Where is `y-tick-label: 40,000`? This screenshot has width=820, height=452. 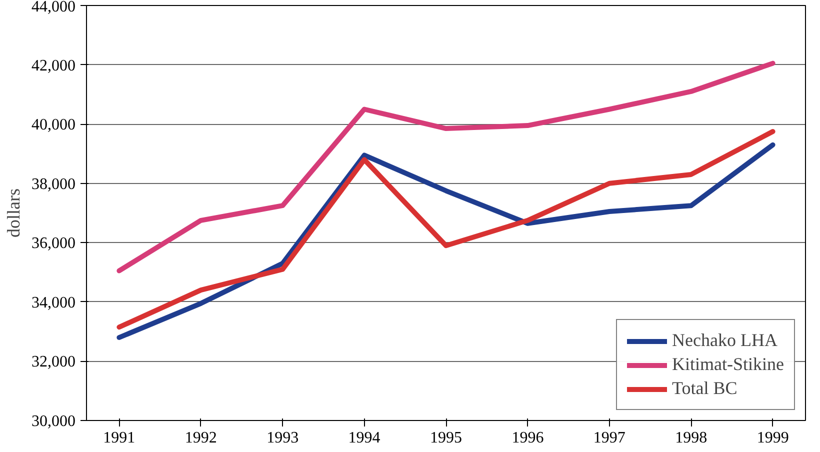
y-tick-label: 40,000 is located at coordinates (54, 125).